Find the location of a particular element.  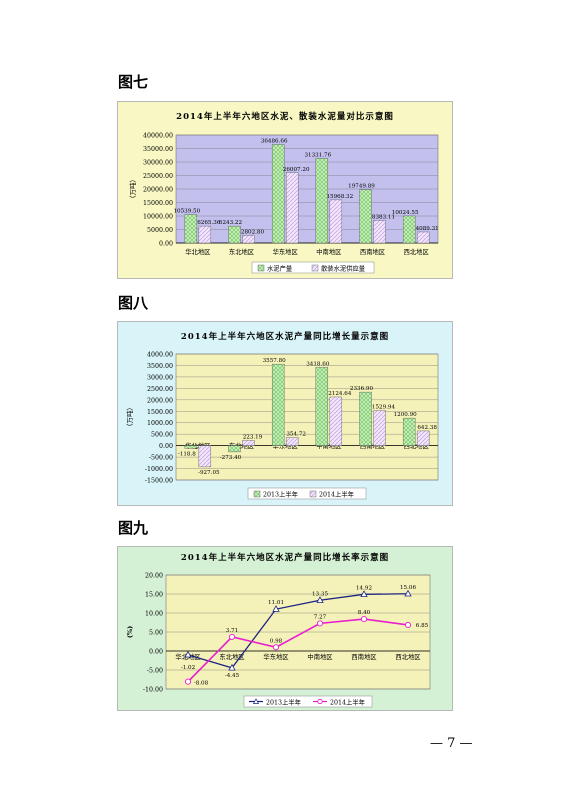

data-label: 10539.50 is located at coordinates (186, 212).